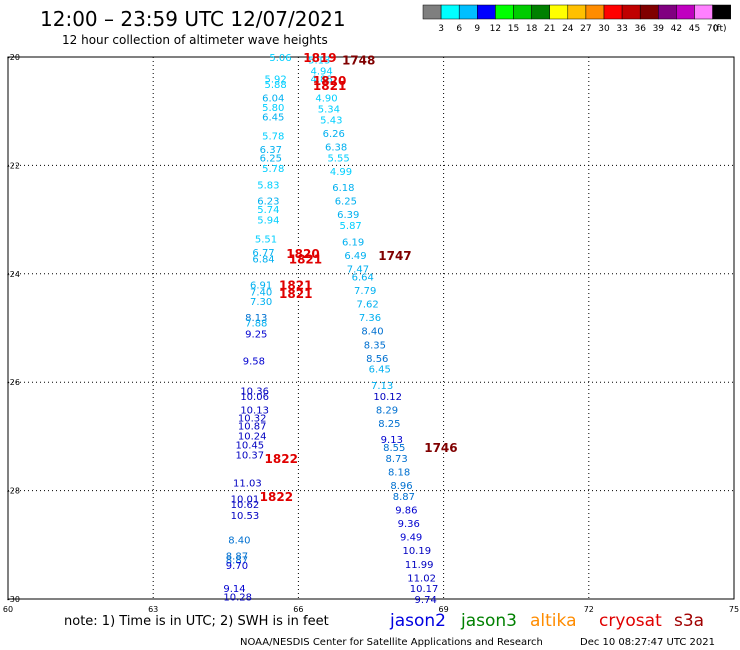 The height and width of the screenshot is (650, 740). Describe the element at coordinates (411, 538) in the screenshot. I see `wave-height-value: 9.49` at that location.